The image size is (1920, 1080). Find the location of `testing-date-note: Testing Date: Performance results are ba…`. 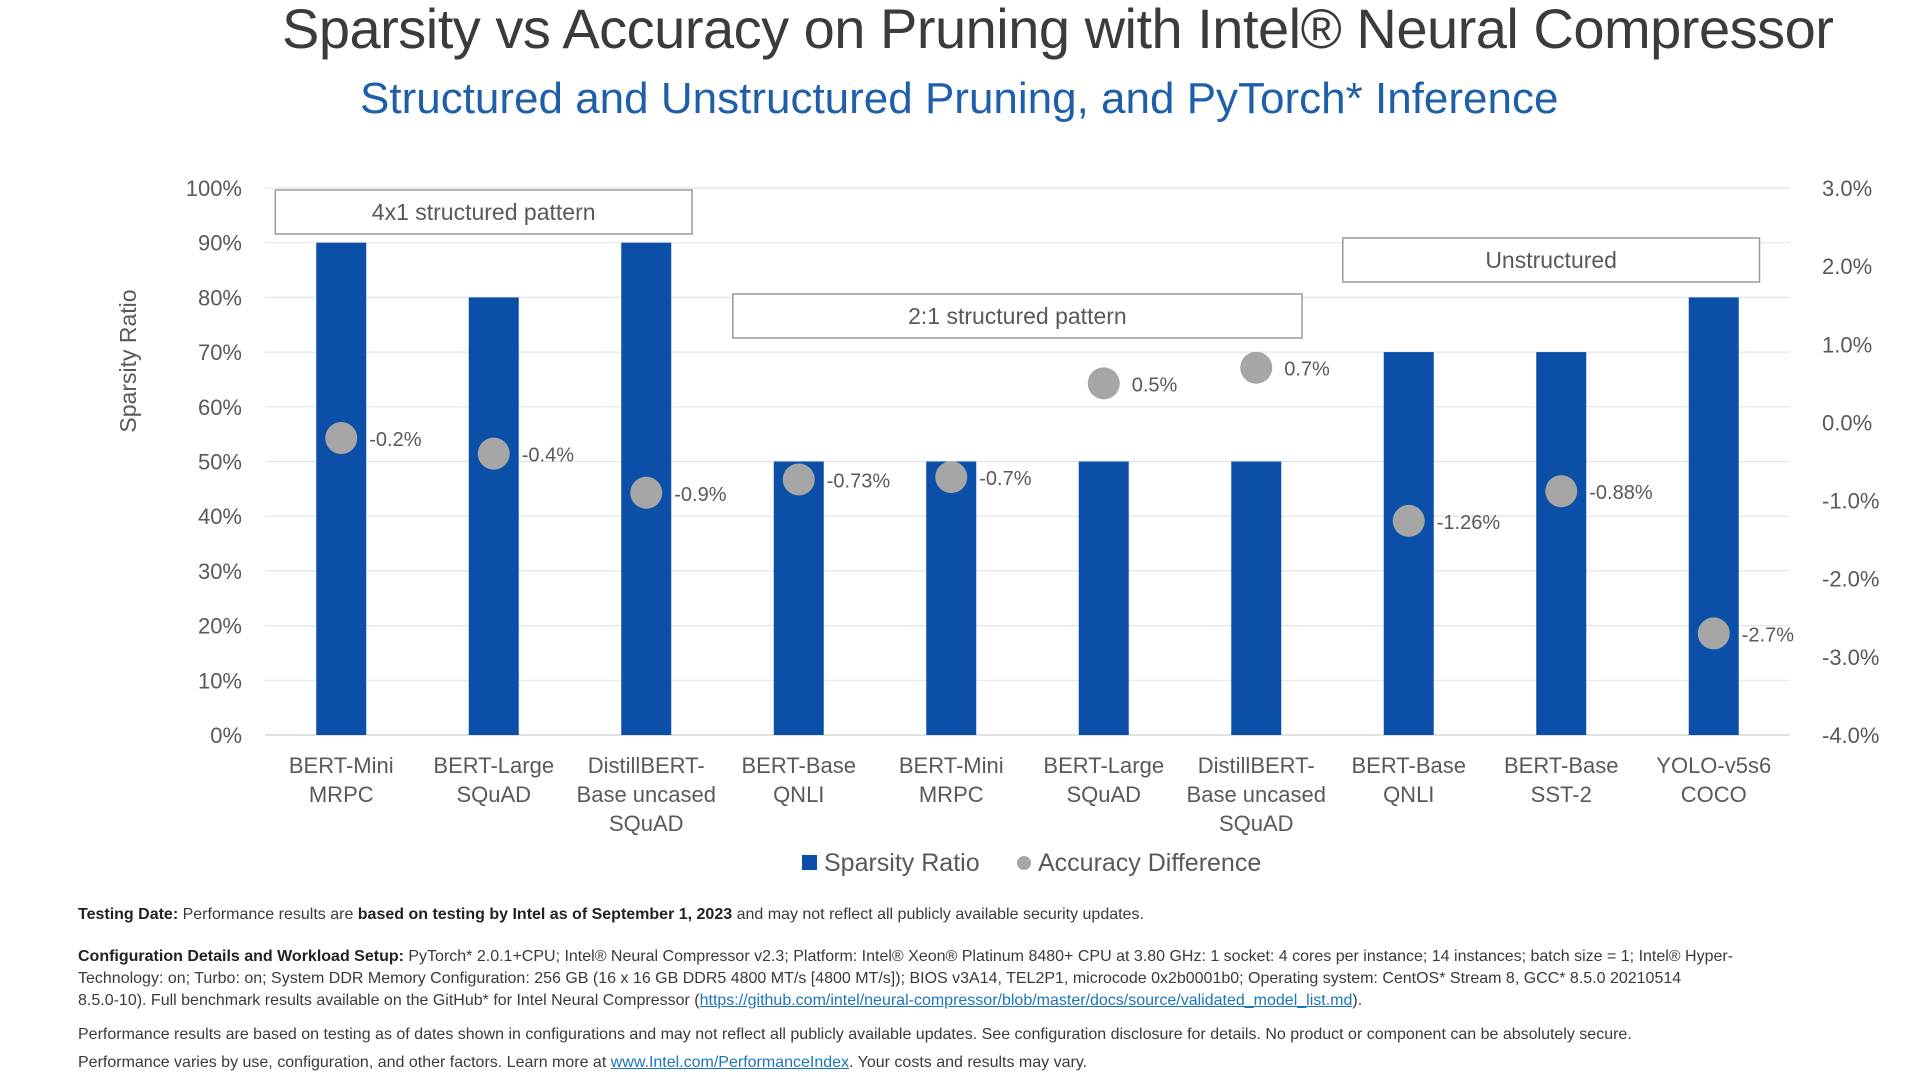

testing-date-note: Testing Date: Performance results are ba… is located at coordinates (999, 915).